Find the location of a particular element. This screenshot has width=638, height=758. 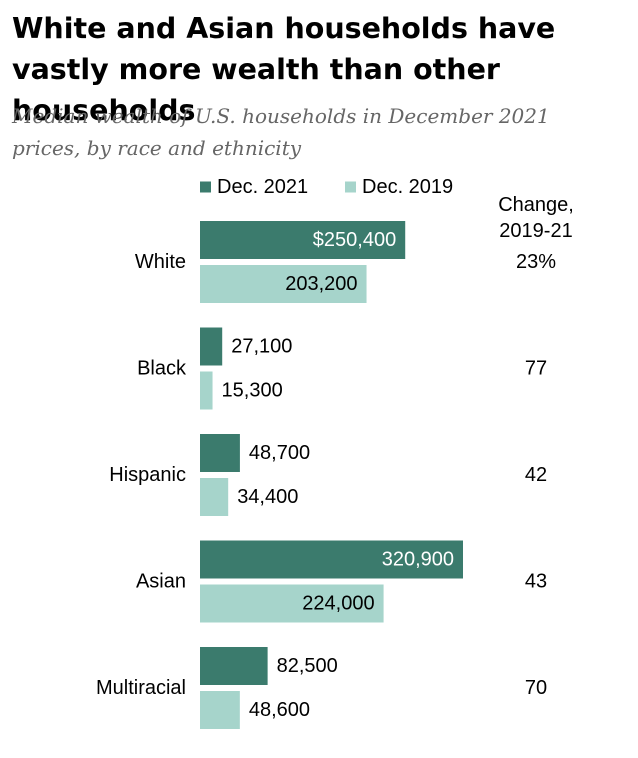

bar-data-label: $250,400 is located at coordinates (354, 240).